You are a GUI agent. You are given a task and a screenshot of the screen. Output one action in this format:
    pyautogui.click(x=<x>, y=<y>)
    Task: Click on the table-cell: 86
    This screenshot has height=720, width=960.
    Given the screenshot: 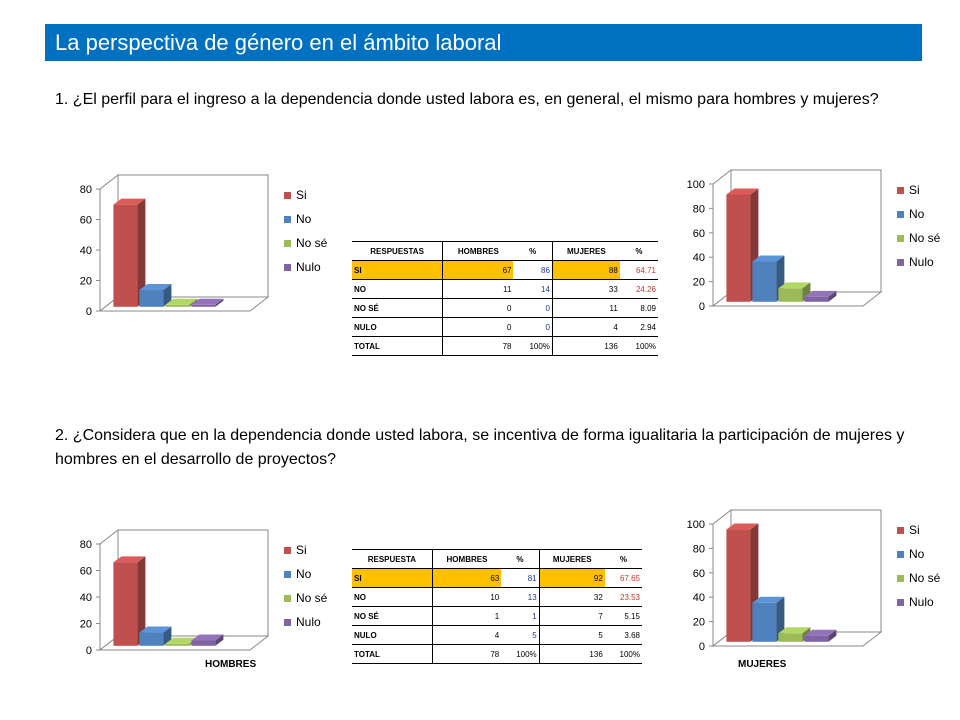 What is the action you would take?
    pyautogui.click(x=533, y=270)
    